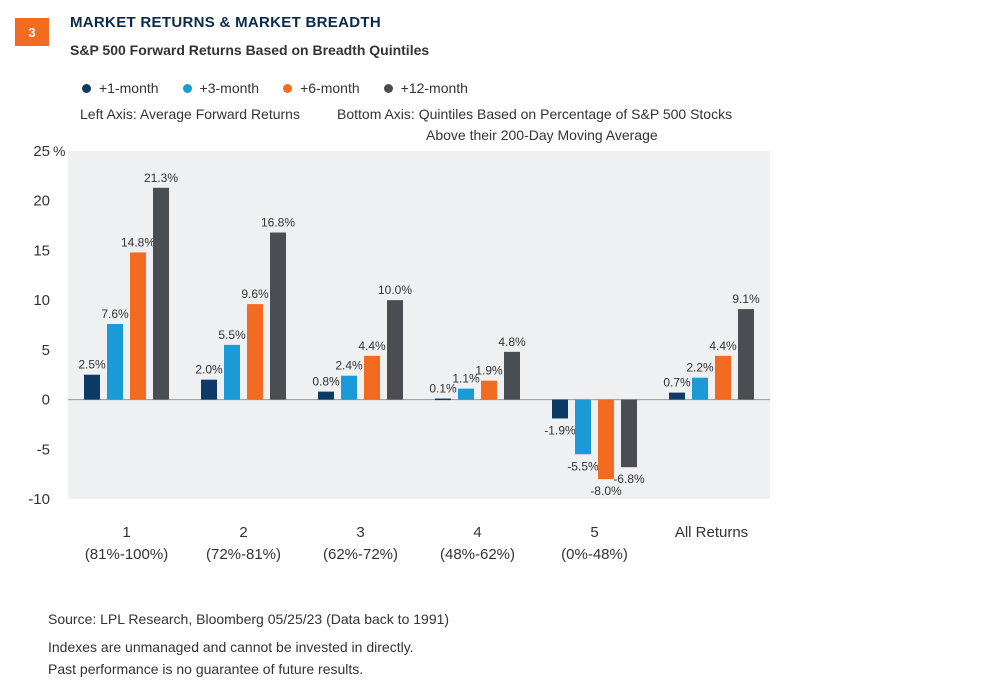 This screenshot has width=984, height=690. Describe the element at coordinates (243, 532) in the screenshot. I see `x-tick-label: 2` at that location.